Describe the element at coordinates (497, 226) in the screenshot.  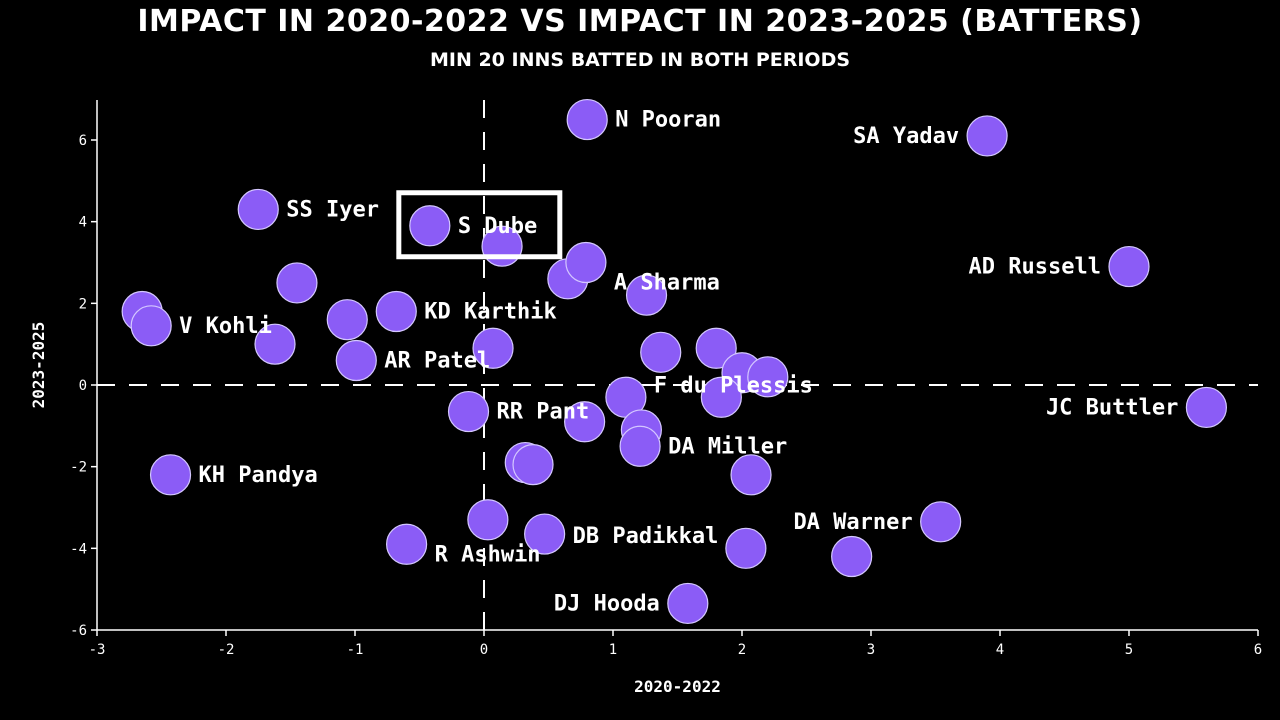
I see `point-label: S Dube` at that location.